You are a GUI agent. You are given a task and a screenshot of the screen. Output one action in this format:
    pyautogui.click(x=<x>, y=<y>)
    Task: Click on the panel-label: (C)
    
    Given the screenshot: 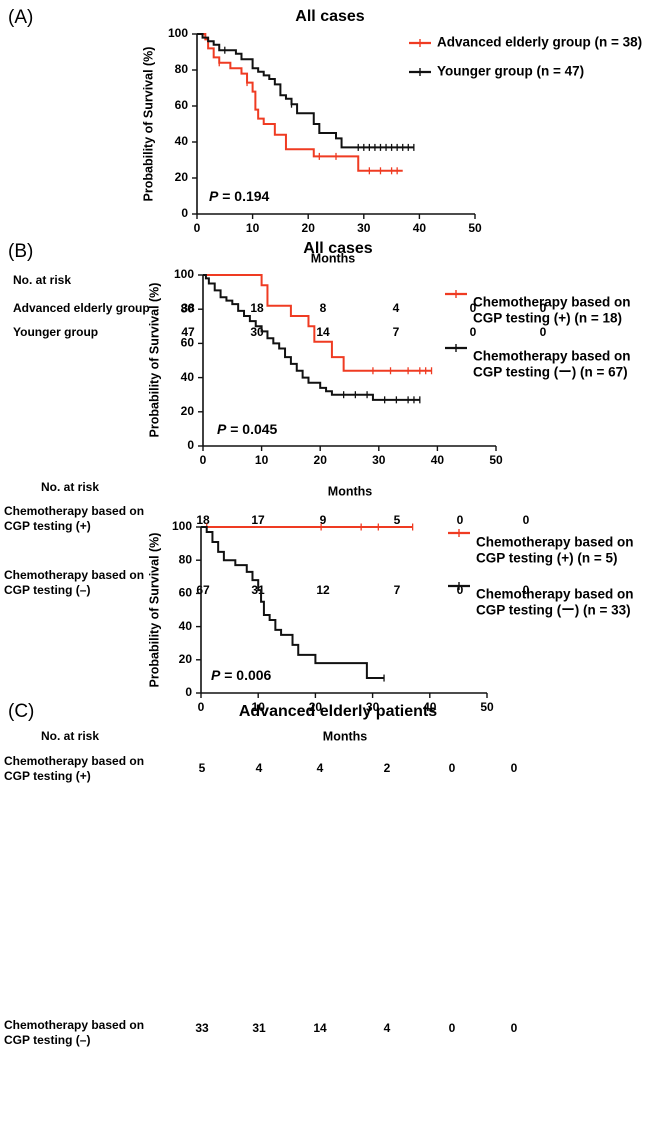 What is the action you would take?
    pyautogui.click(x=21, y=711)
    